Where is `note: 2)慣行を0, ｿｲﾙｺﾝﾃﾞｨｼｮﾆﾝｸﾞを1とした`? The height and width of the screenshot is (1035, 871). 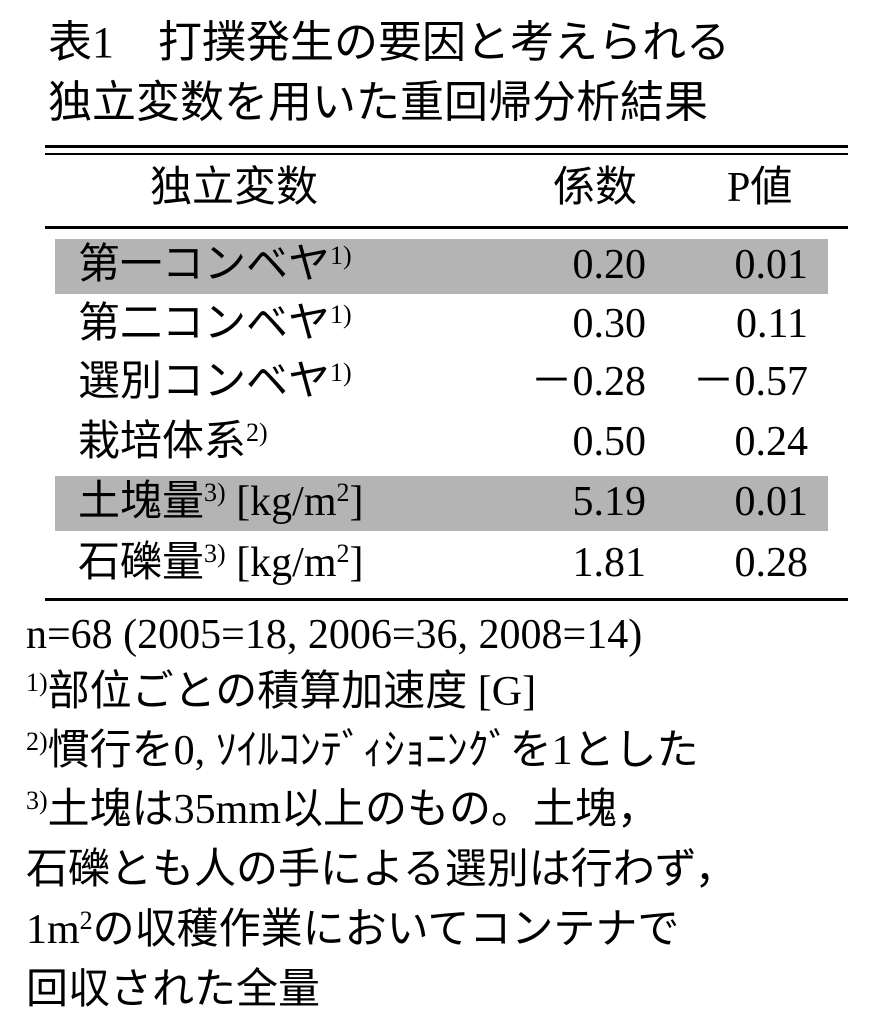 note: 2)慣行を0, ｿｲﾙｺﾝﾃﾞｨｼｮﾆﾝｸﾞを1とした is located at coordinates (362, 751).